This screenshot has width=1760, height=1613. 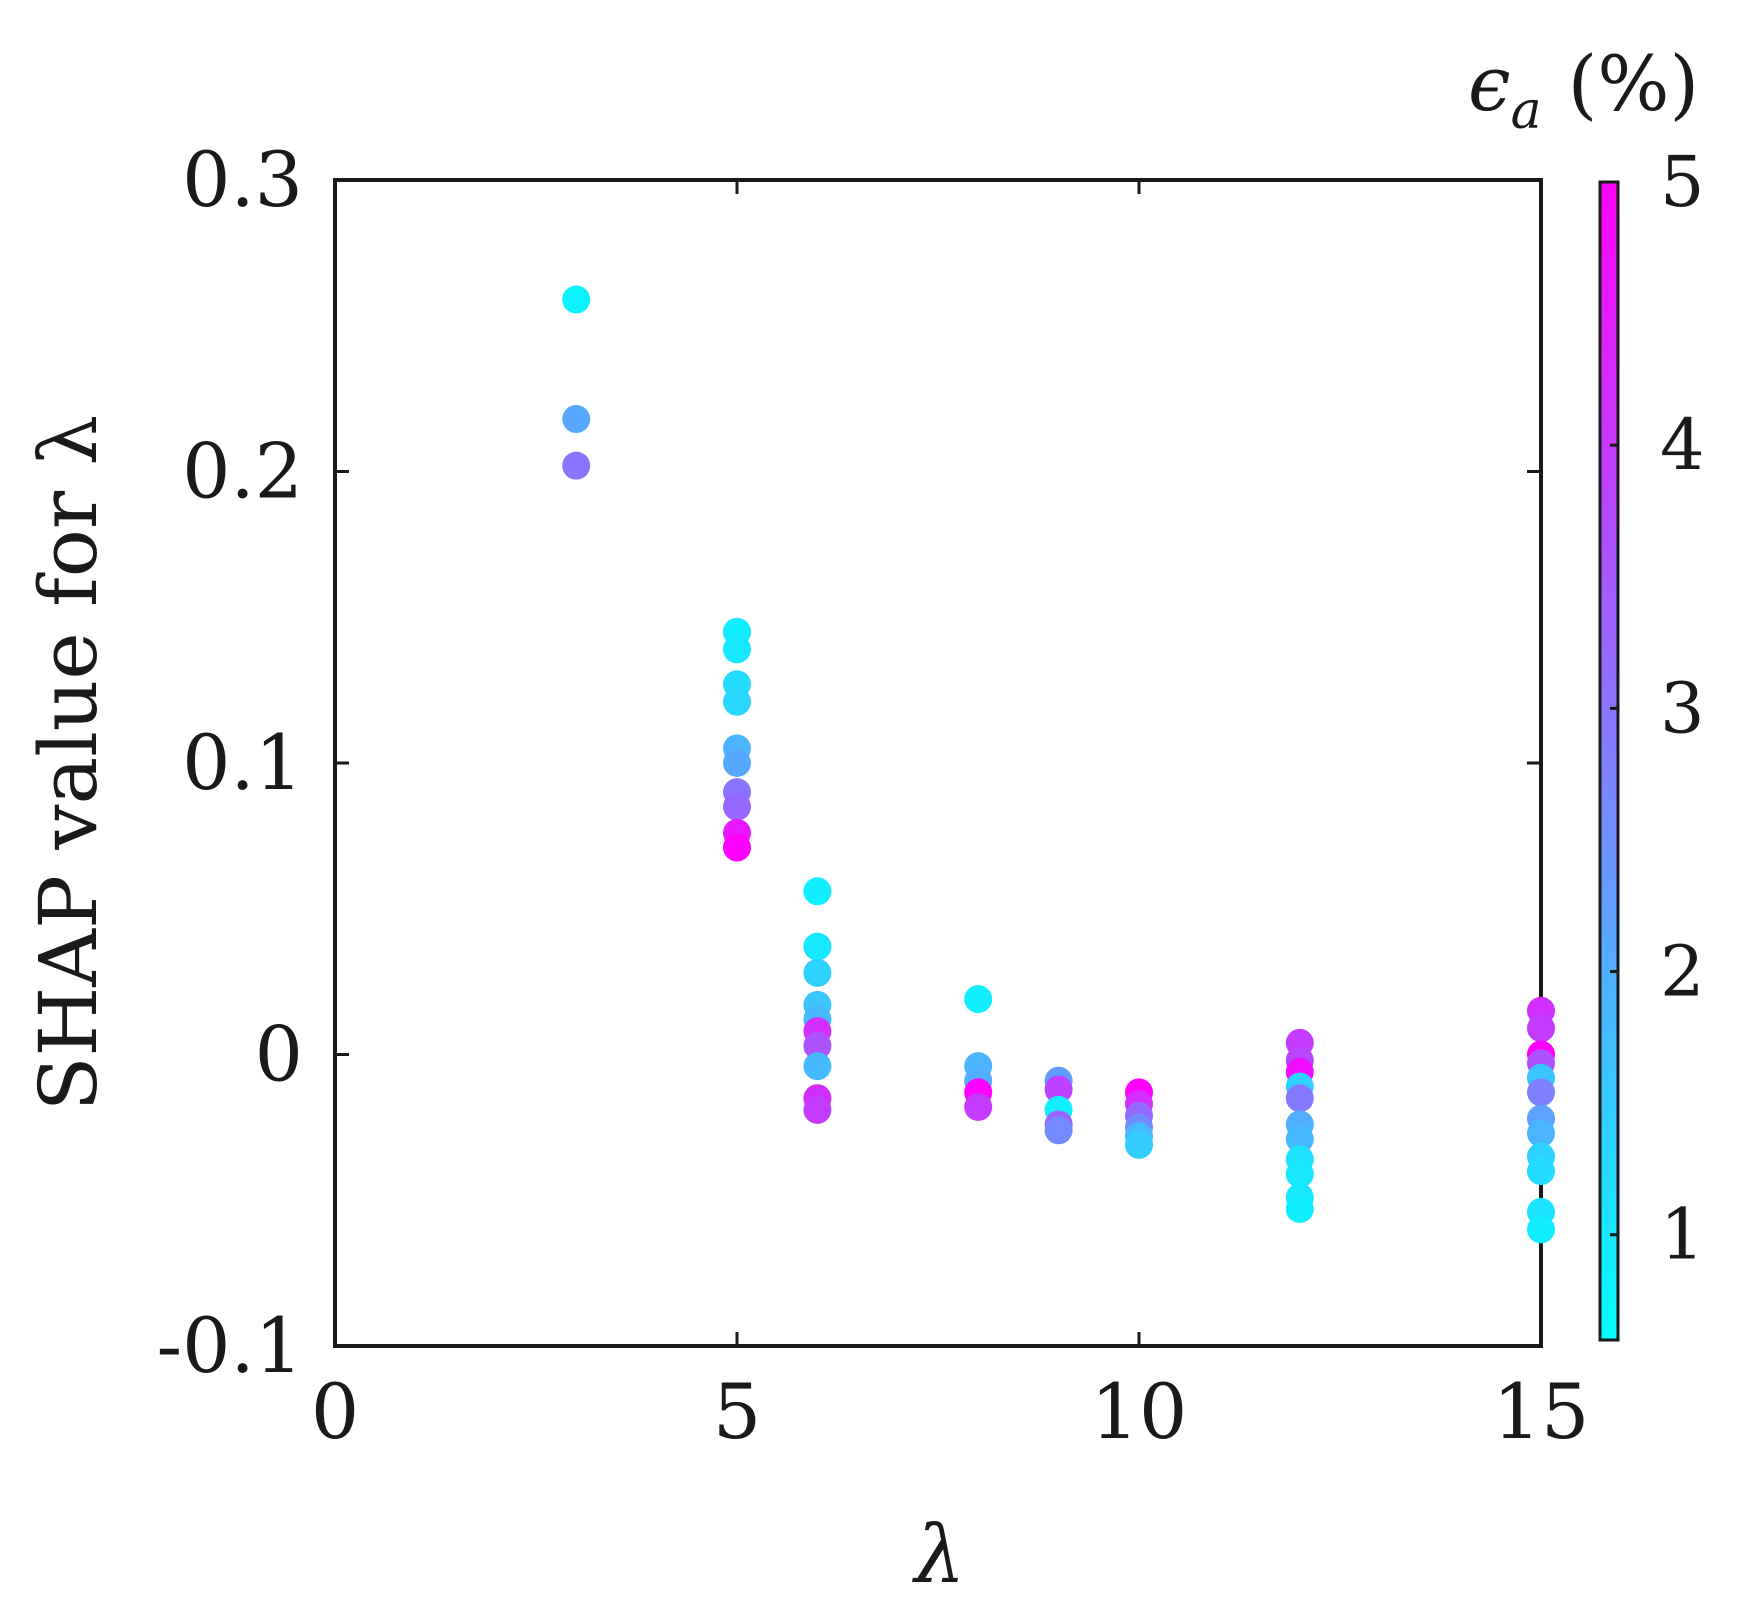 What do you see at coordinates (242, 471) in the screenshot?
I see `y-tick-label: 0.2` at bounding box center [242, 471].